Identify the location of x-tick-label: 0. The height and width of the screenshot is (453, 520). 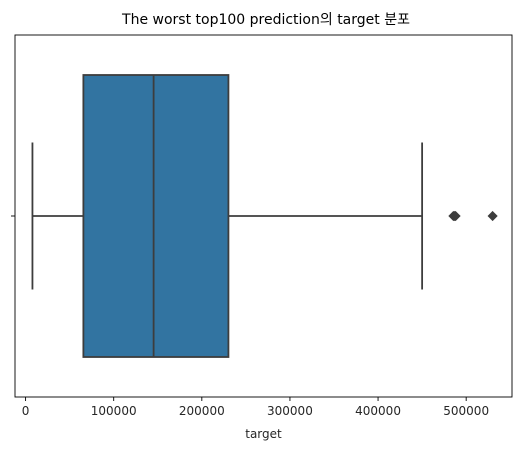
(26, 411).